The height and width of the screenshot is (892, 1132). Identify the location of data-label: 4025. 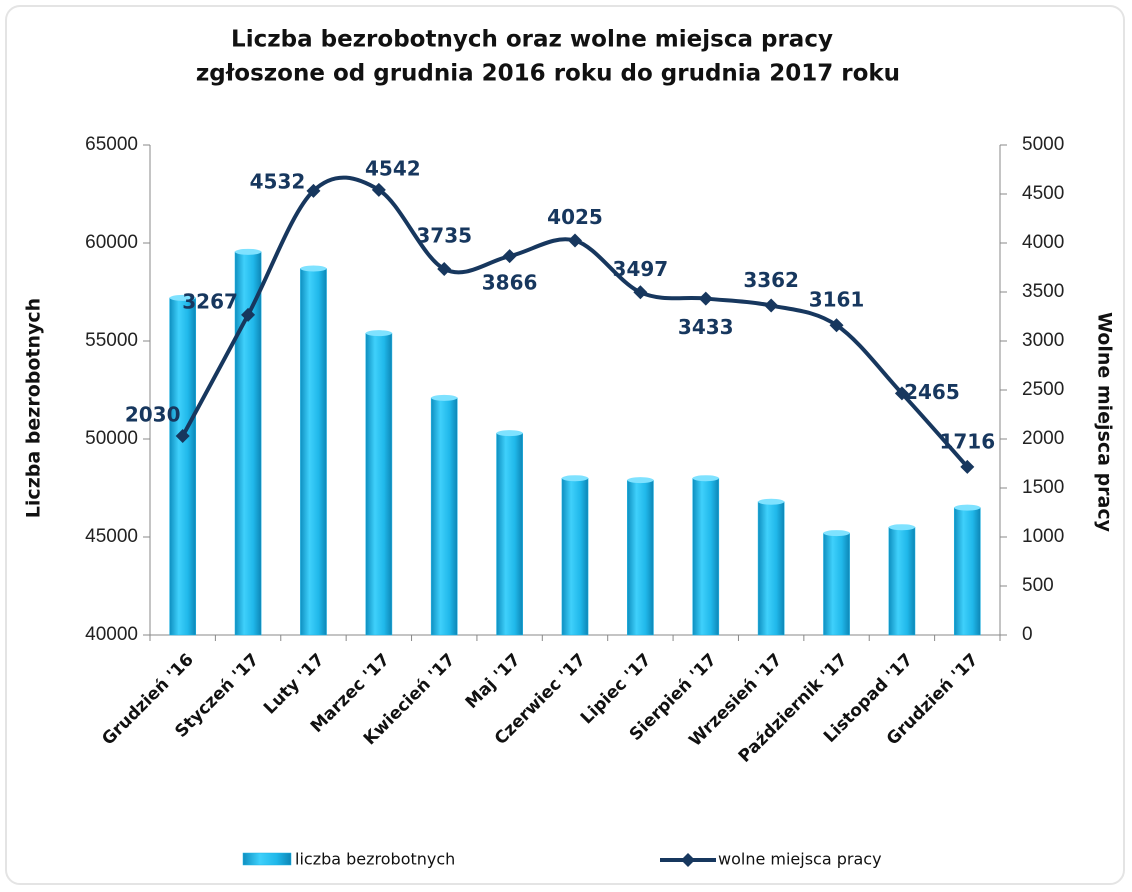
(575, 217).